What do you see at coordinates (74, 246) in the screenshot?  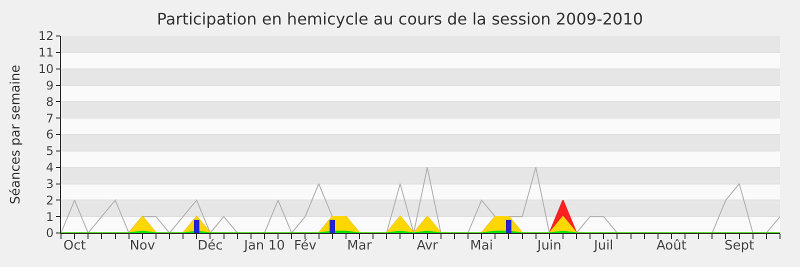 I see `x-tick-label: Oct` at bounding box center [74, 246].